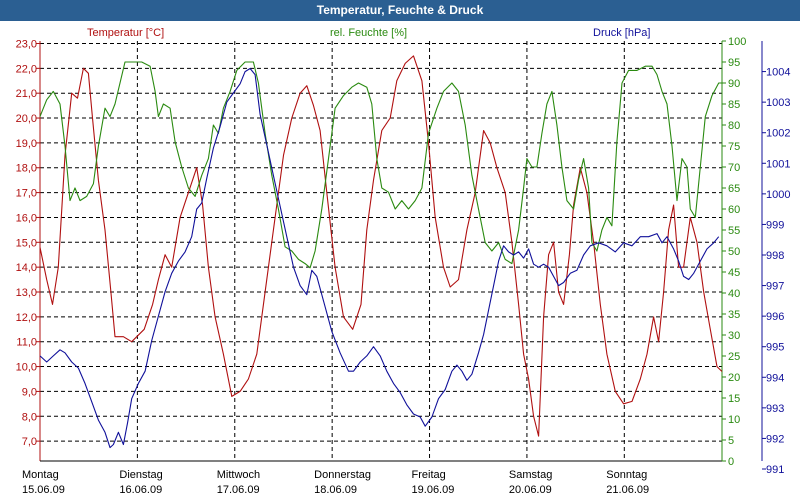  I want to click on temperature-tick-label: 12,0, so click(26, 318).